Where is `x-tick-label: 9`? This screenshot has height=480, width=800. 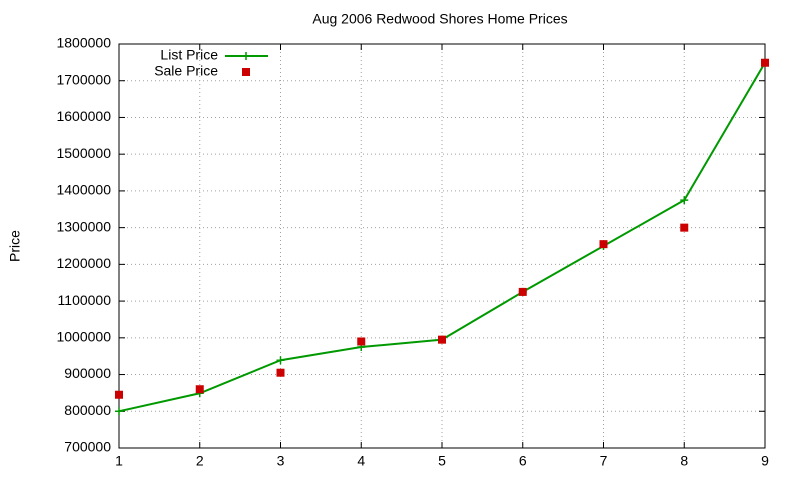 x-tick-label: 9 is located at coordinates (765, 461).